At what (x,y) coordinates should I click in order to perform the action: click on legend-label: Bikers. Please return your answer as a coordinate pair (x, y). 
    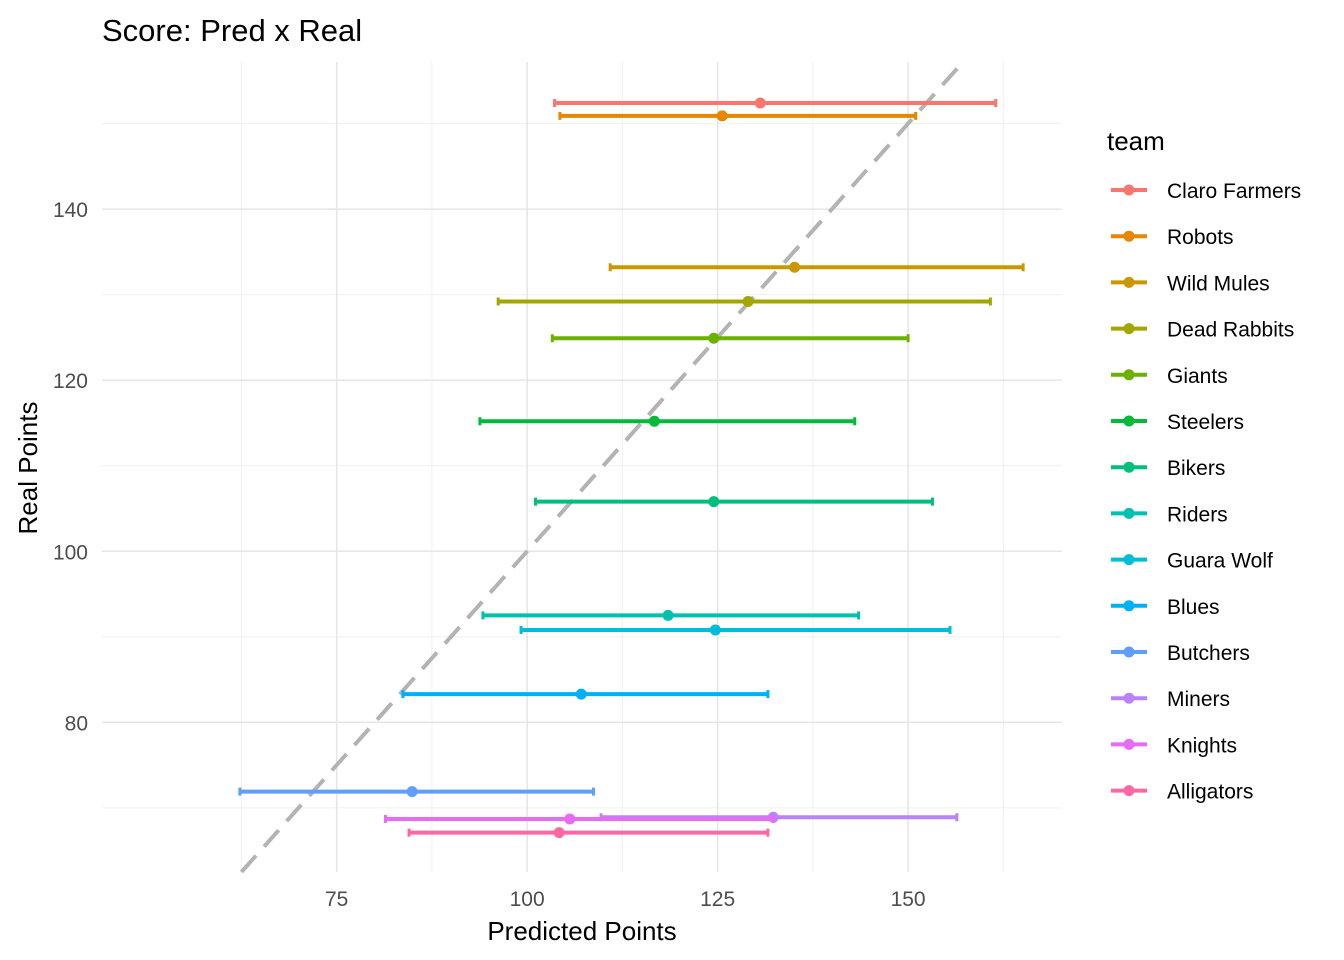
    Looking at the image, I should click on (1196, 468).